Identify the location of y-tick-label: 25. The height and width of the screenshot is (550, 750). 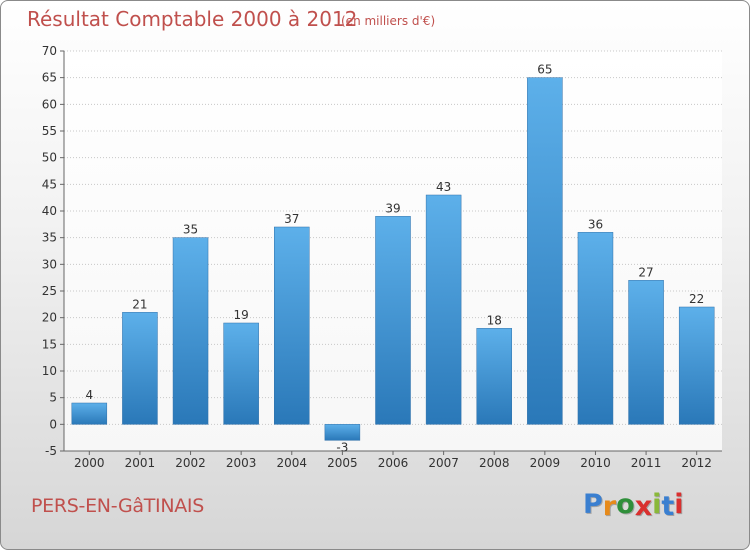
(49, 291).